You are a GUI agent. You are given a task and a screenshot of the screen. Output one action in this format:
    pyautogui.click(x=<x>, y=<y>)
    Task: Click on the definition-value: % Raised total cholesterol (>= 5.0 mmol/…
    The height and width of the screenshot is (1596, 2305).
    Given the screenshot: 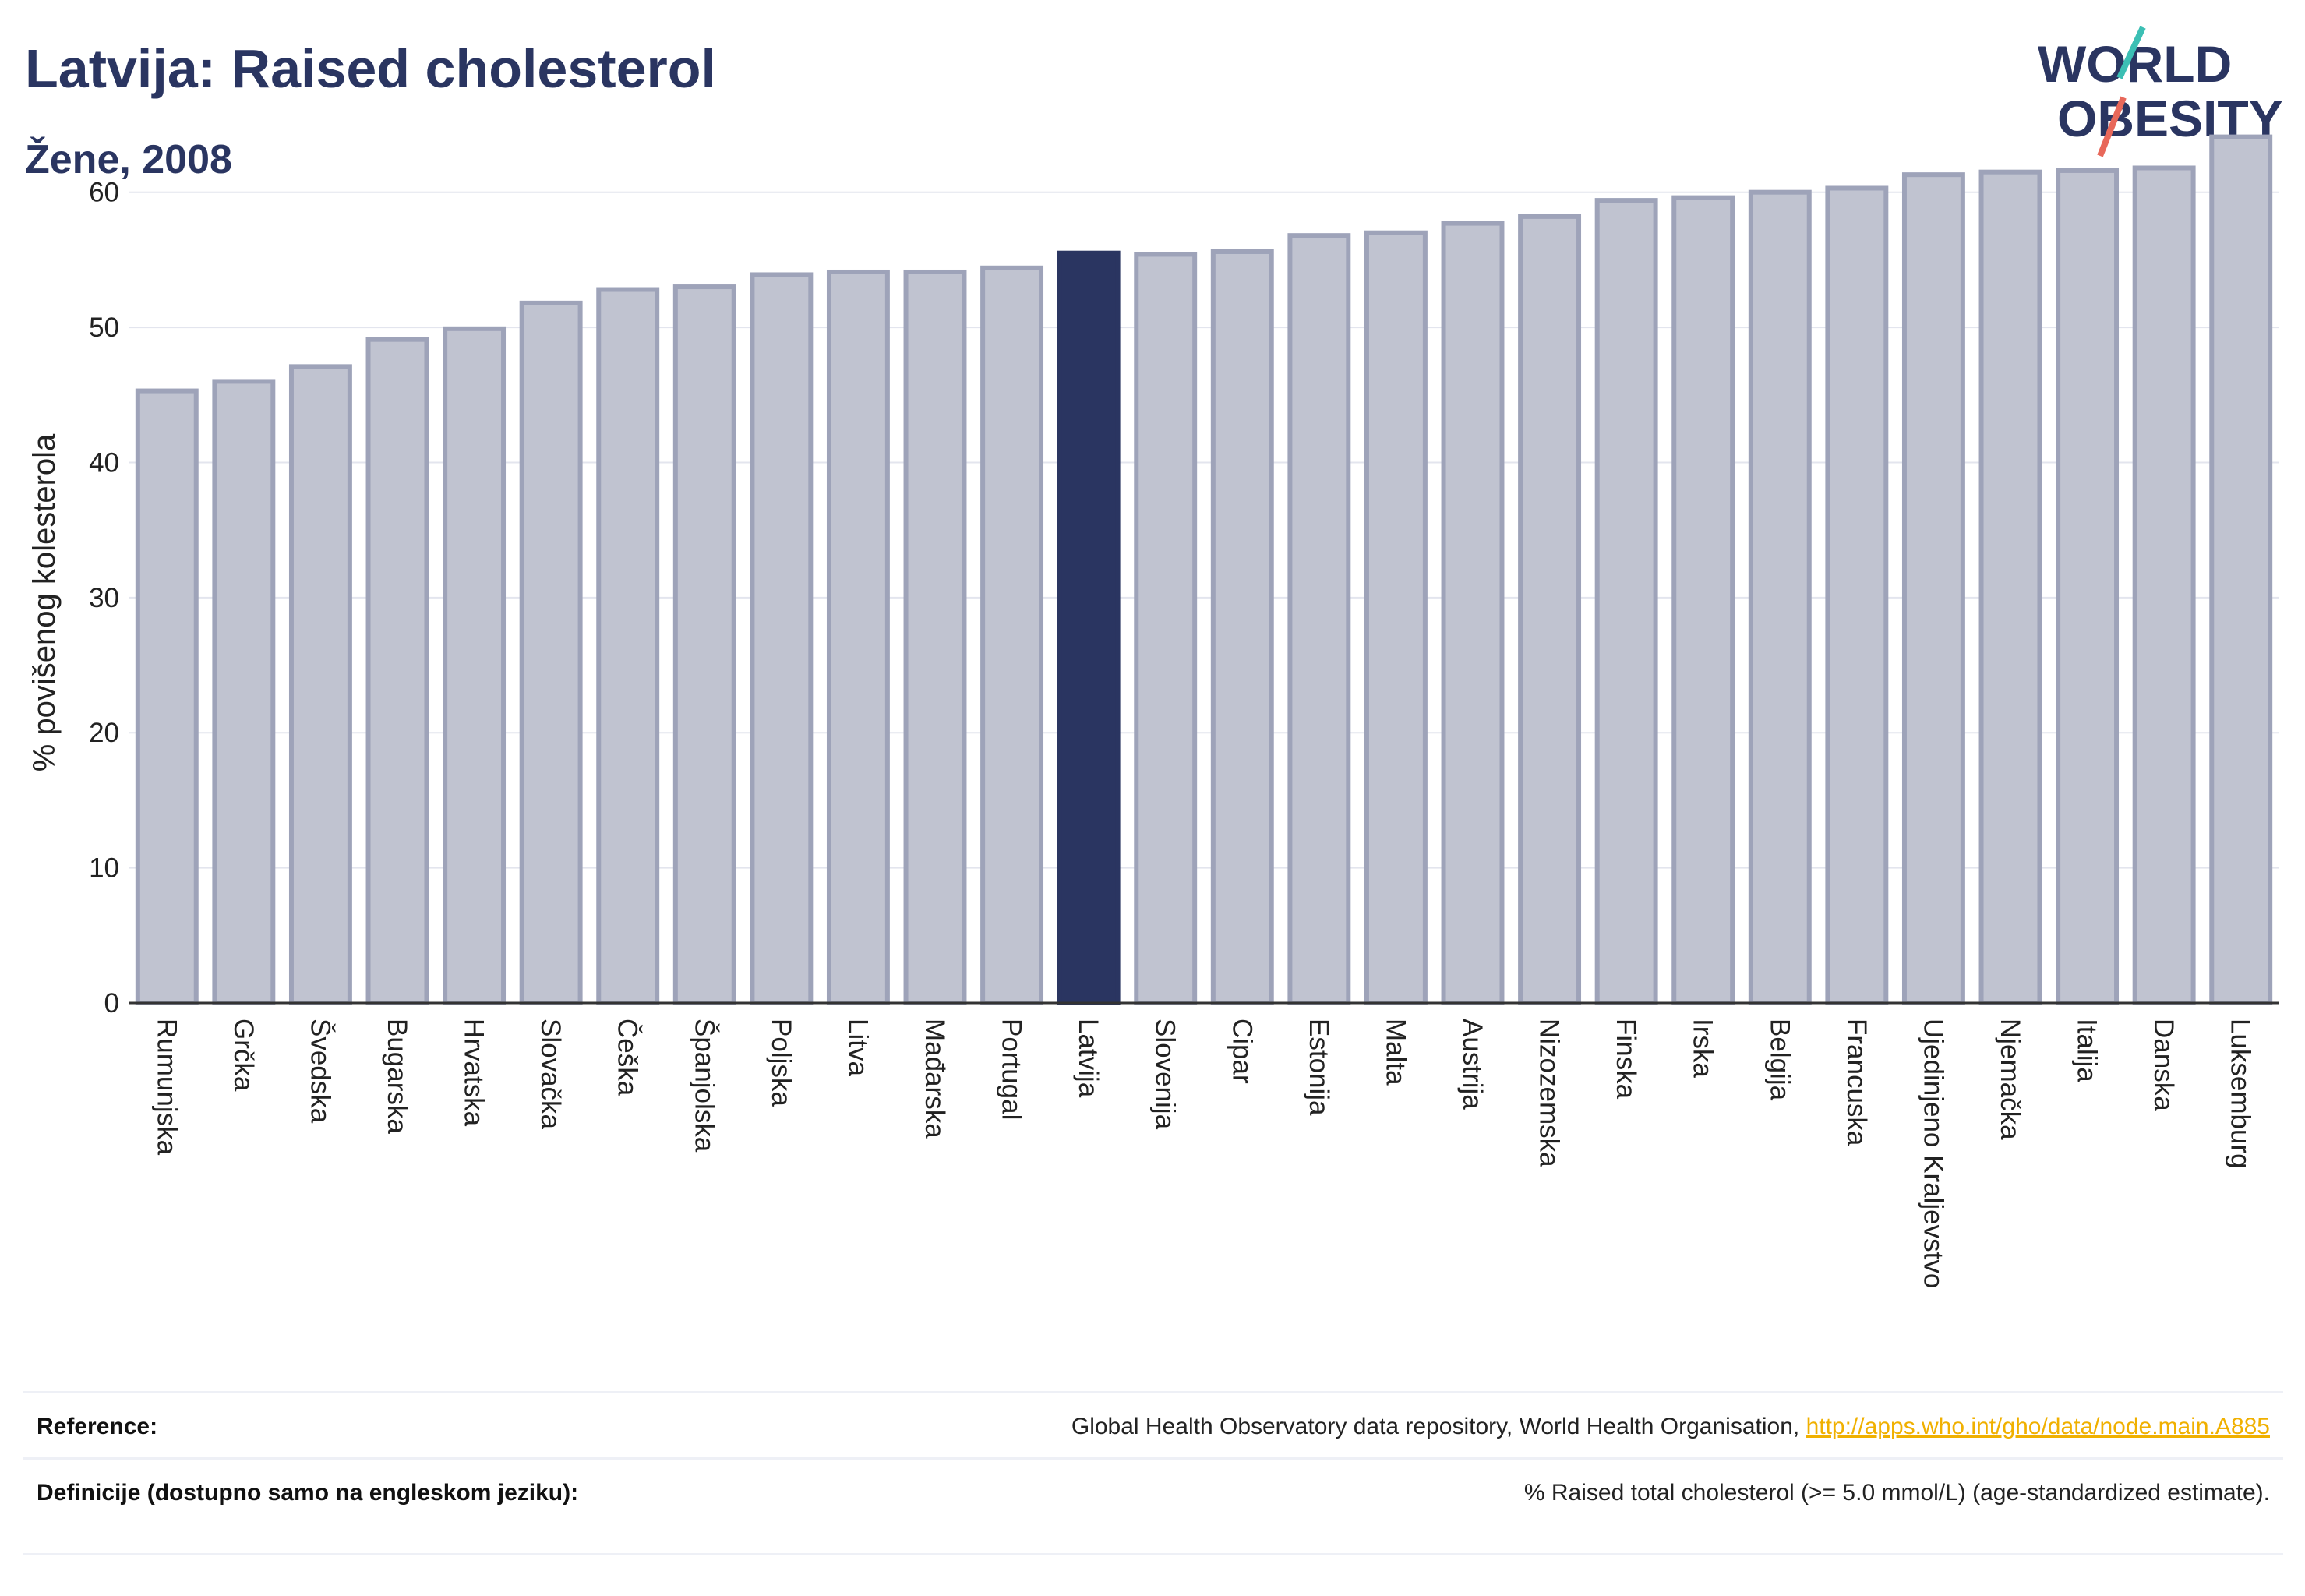 What is the action you would take?
    pyautogui.click(x=1896, y=1493)
    